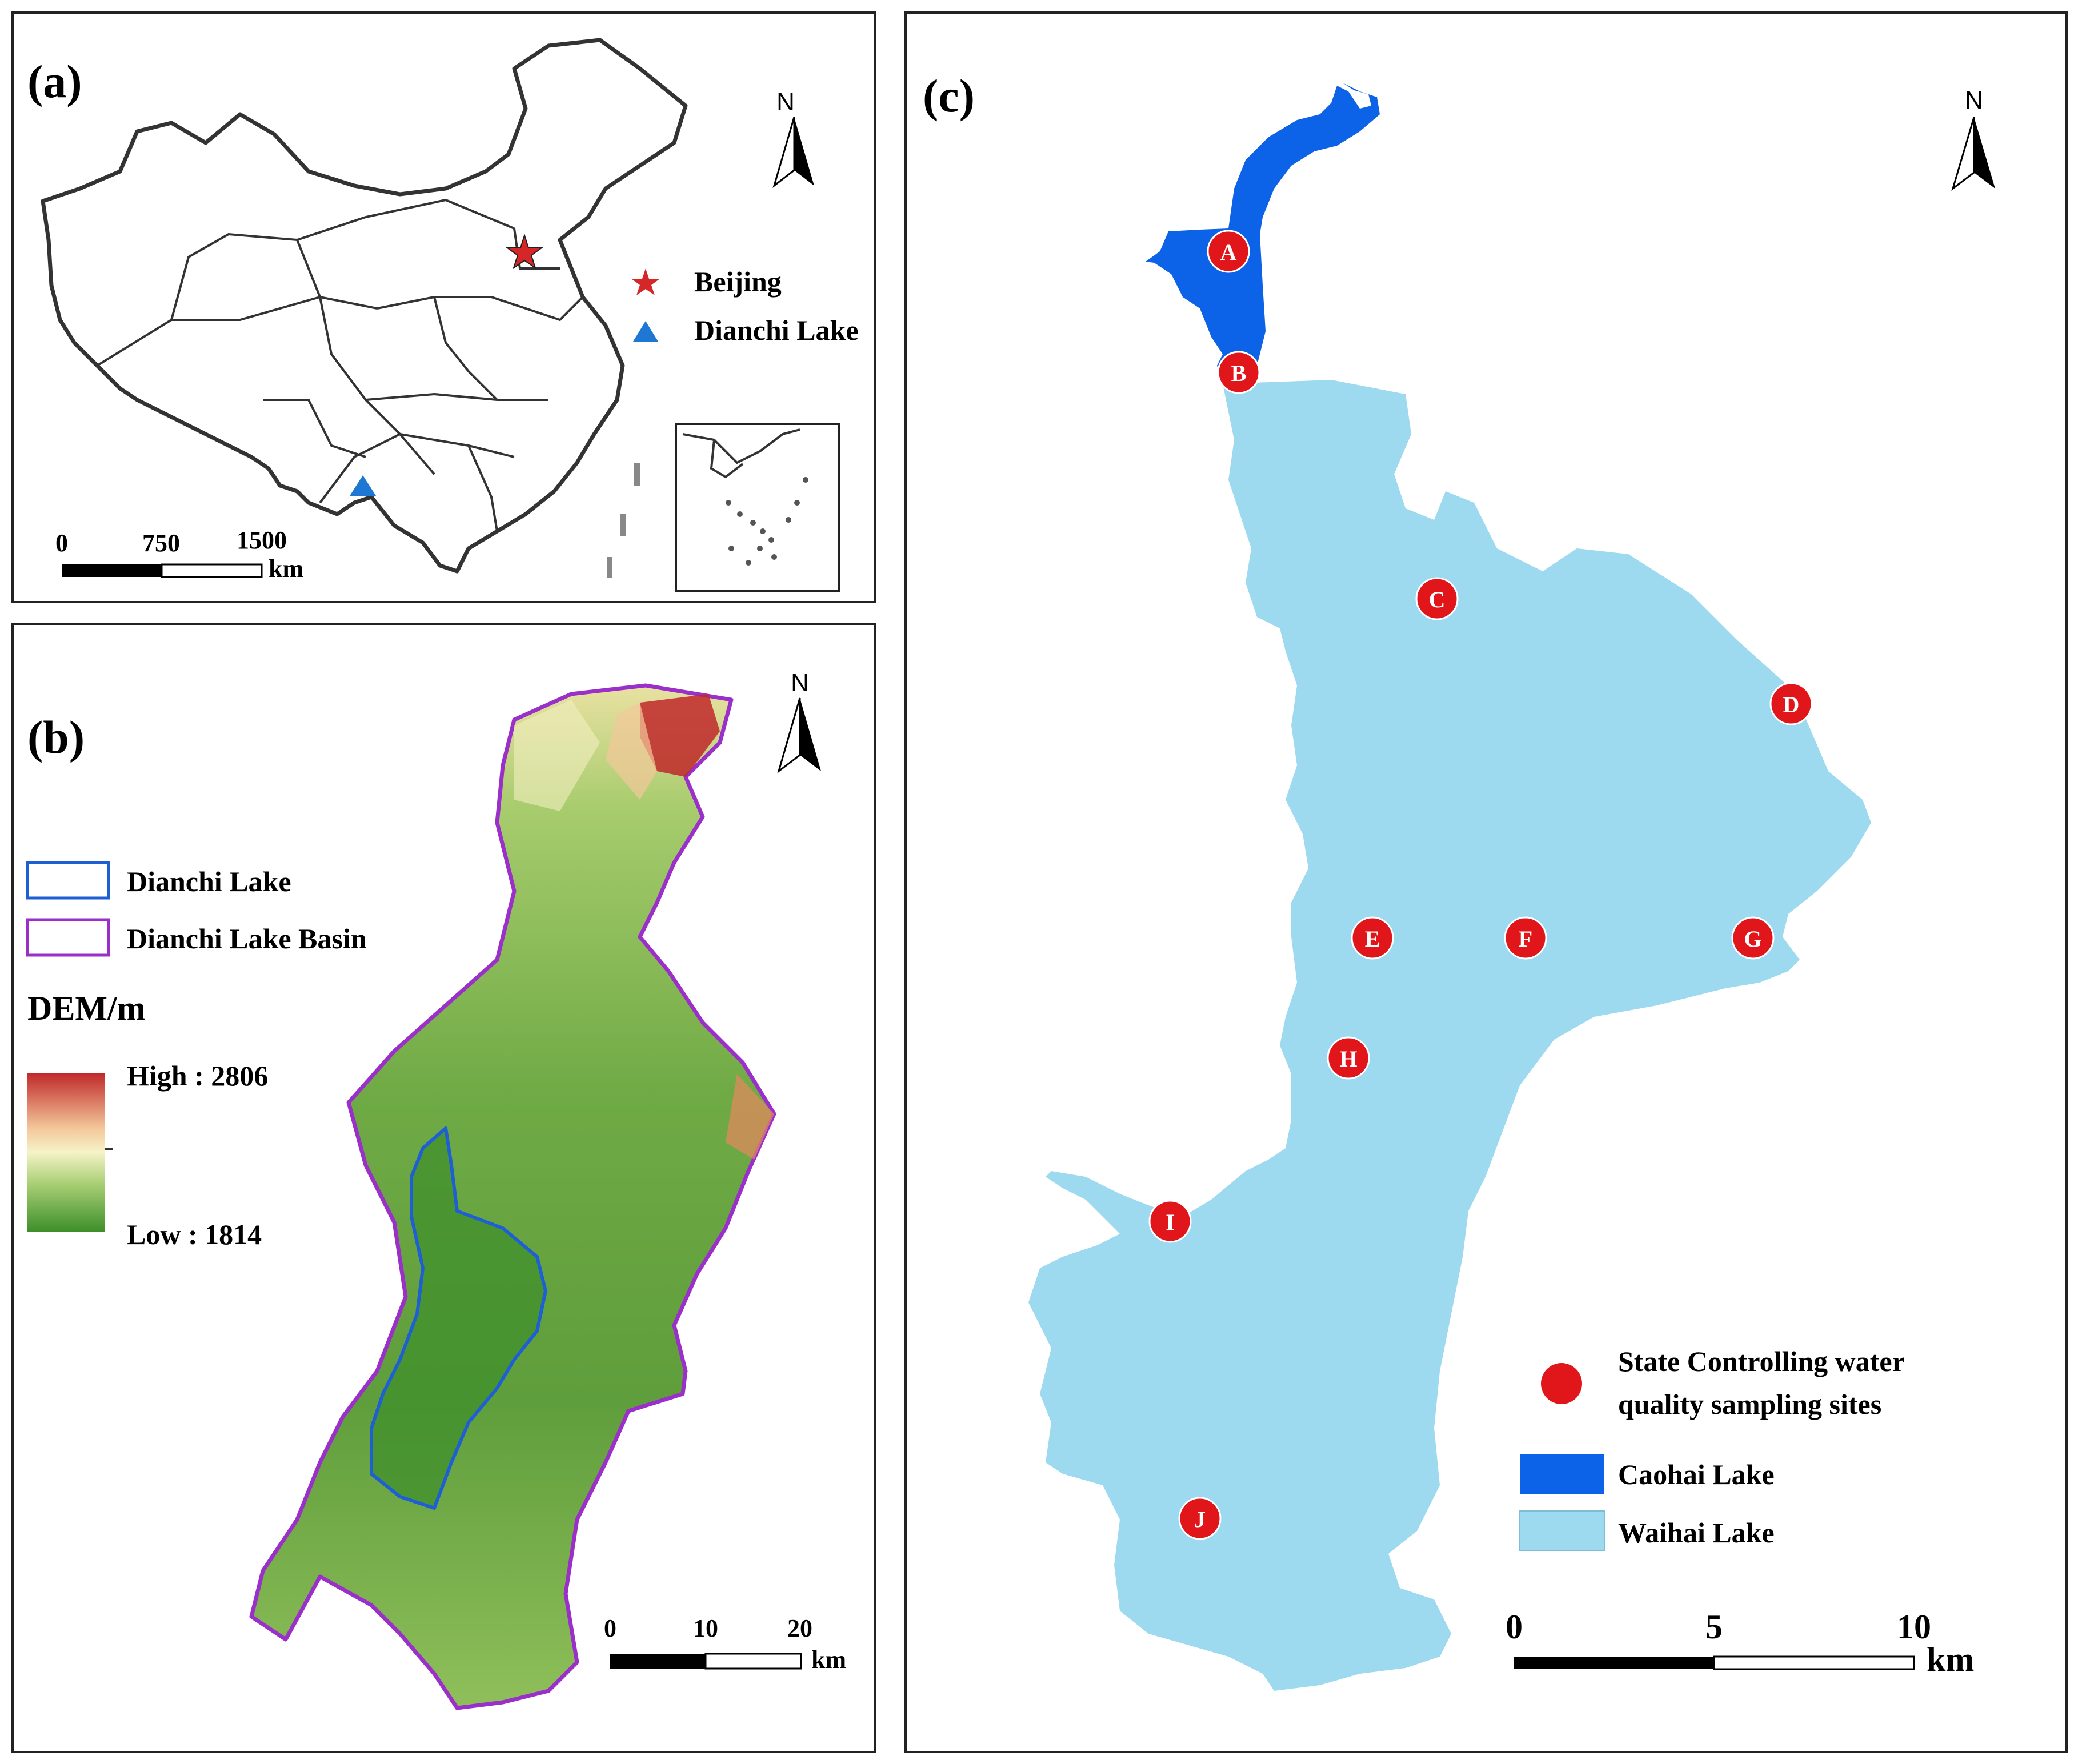  What do you see at coordinates (68, 938) in the screenshot?
I see `legend-basin-swatch` at bounding box center [68, 938].